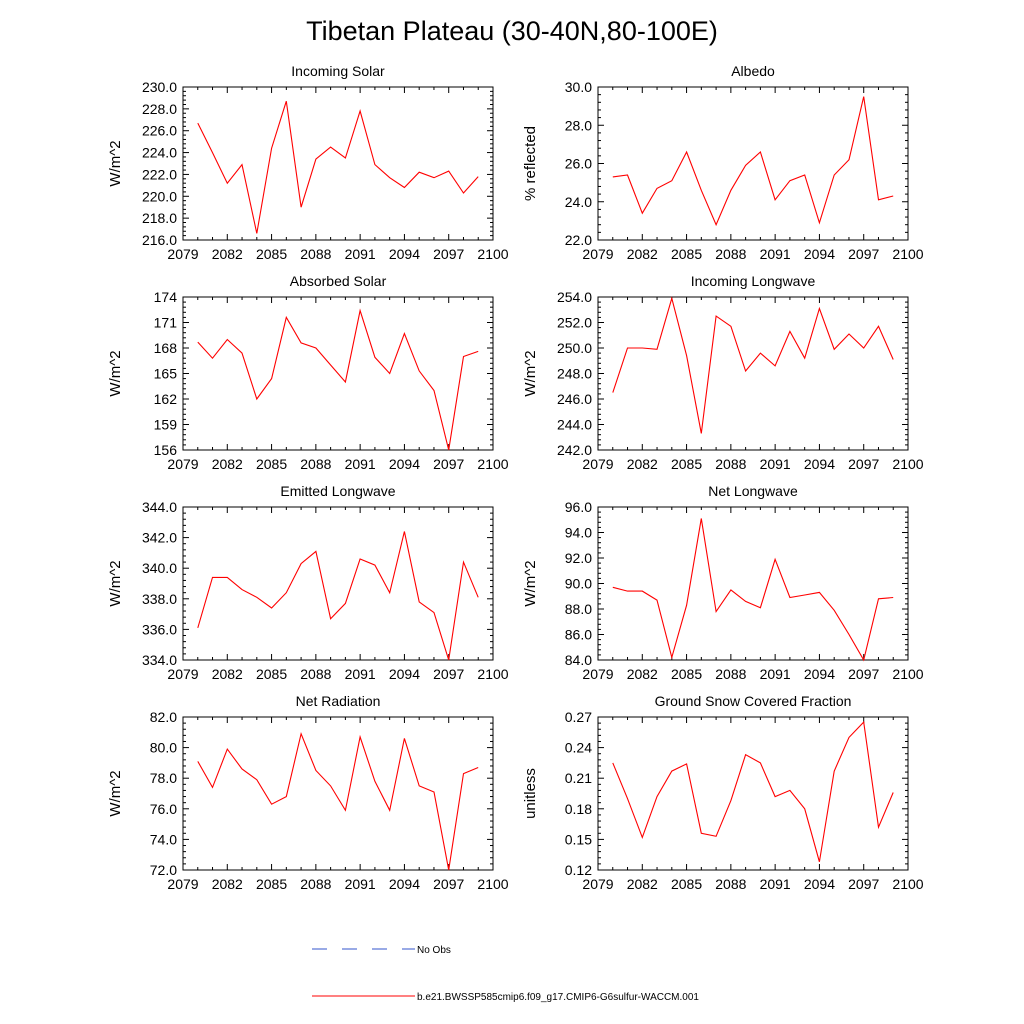 This screenshot has width=1024, height=1024. Describe the element at coordinates (578, 660) in the screenshot. I see `y-tick-label: 84.0` at that location.